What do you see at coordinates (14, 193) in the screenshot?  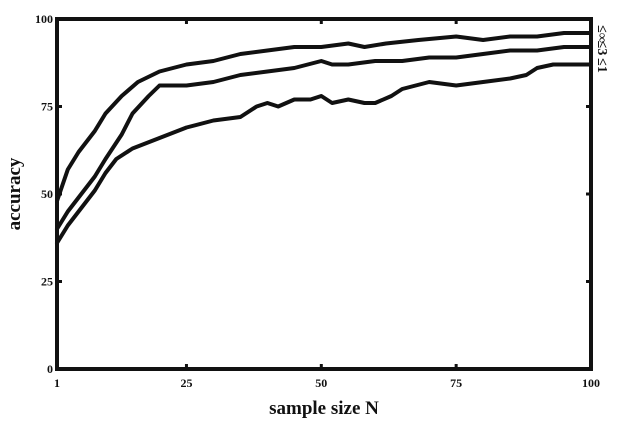 I see `y-axis-label: accuracy` at bounding box center [14, 193].